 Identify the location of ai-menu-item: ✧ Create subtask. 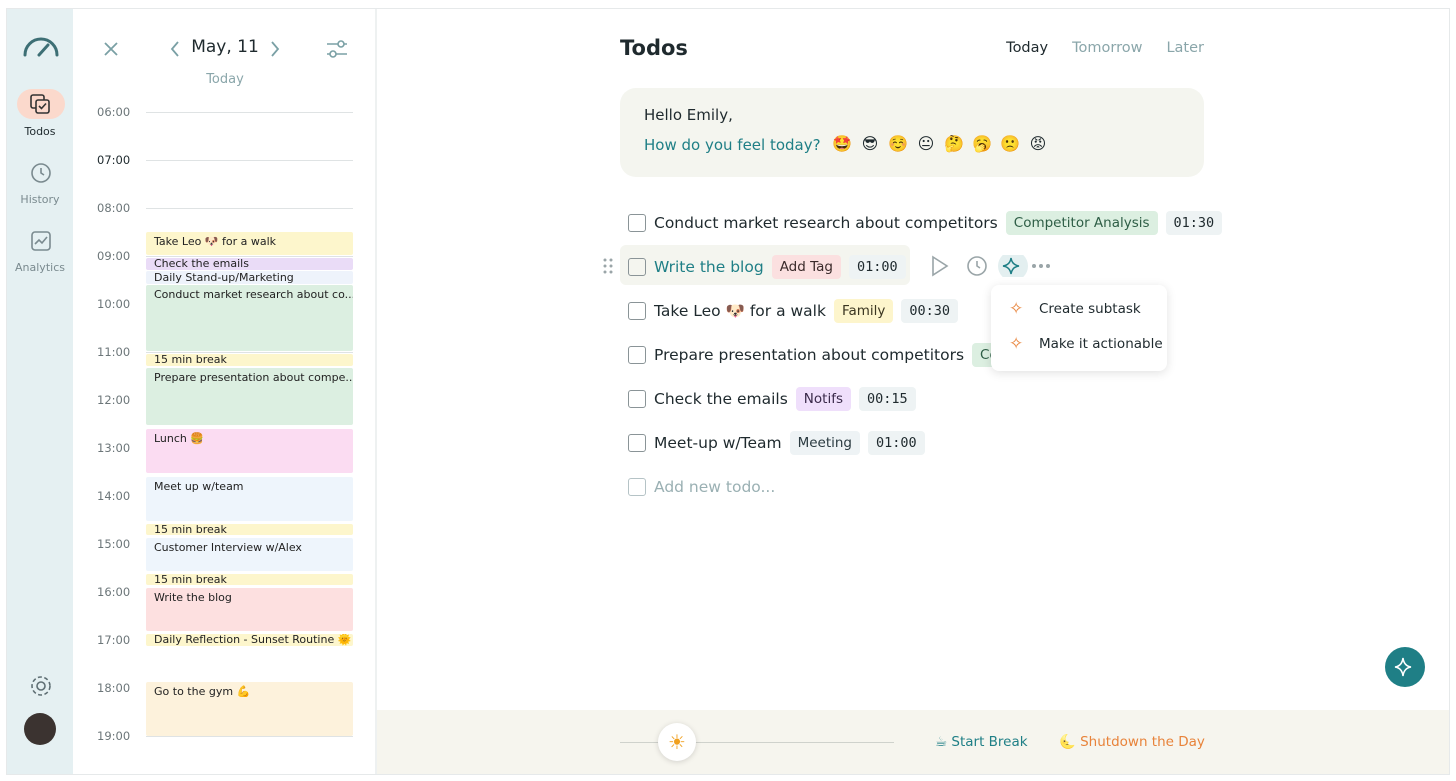
(1075, 309).